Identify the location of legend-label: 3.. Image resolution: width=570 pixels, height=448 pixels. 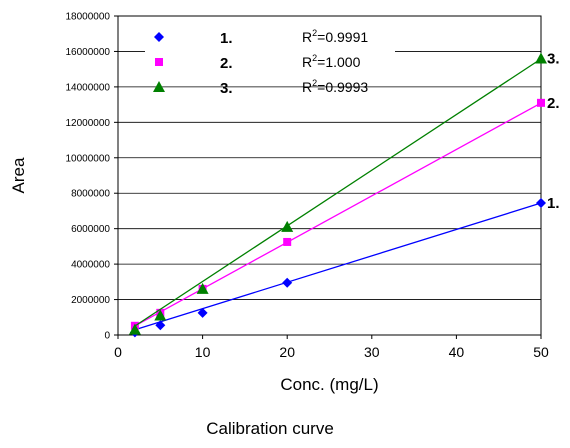
(226, 88).